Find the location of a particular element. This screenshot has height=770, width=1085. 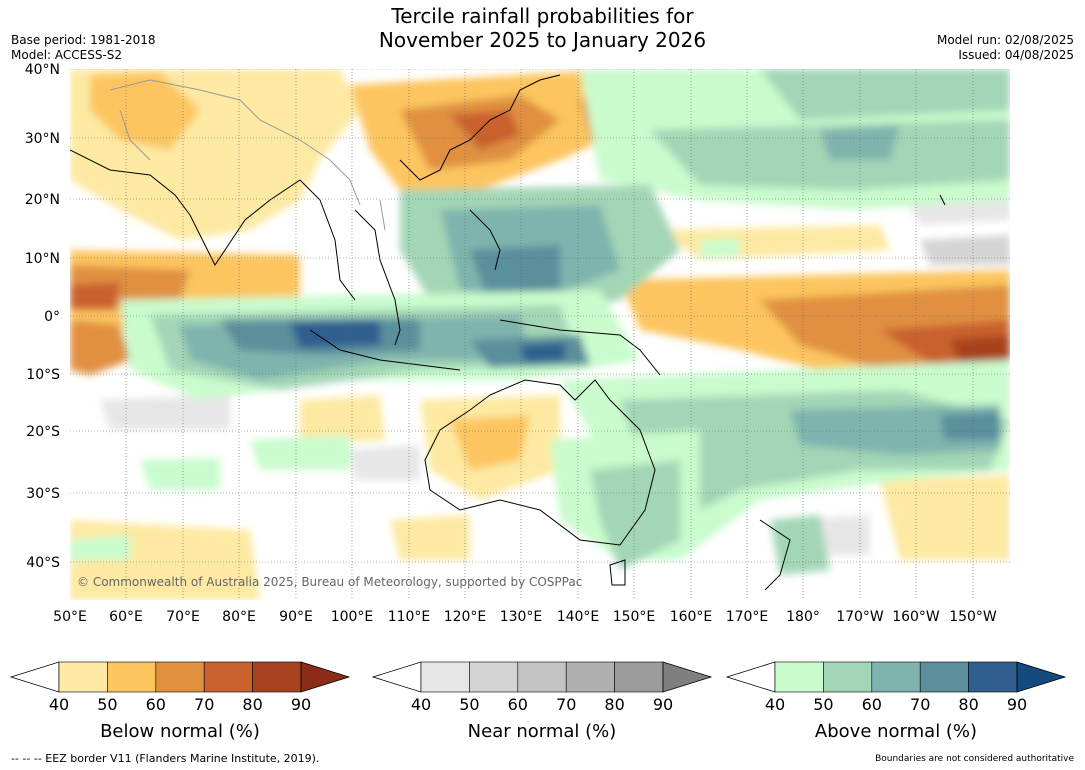

meta-left: Base period: 1981-2018 Model: ACCESS-S2 is located at coordinates (83, 48).